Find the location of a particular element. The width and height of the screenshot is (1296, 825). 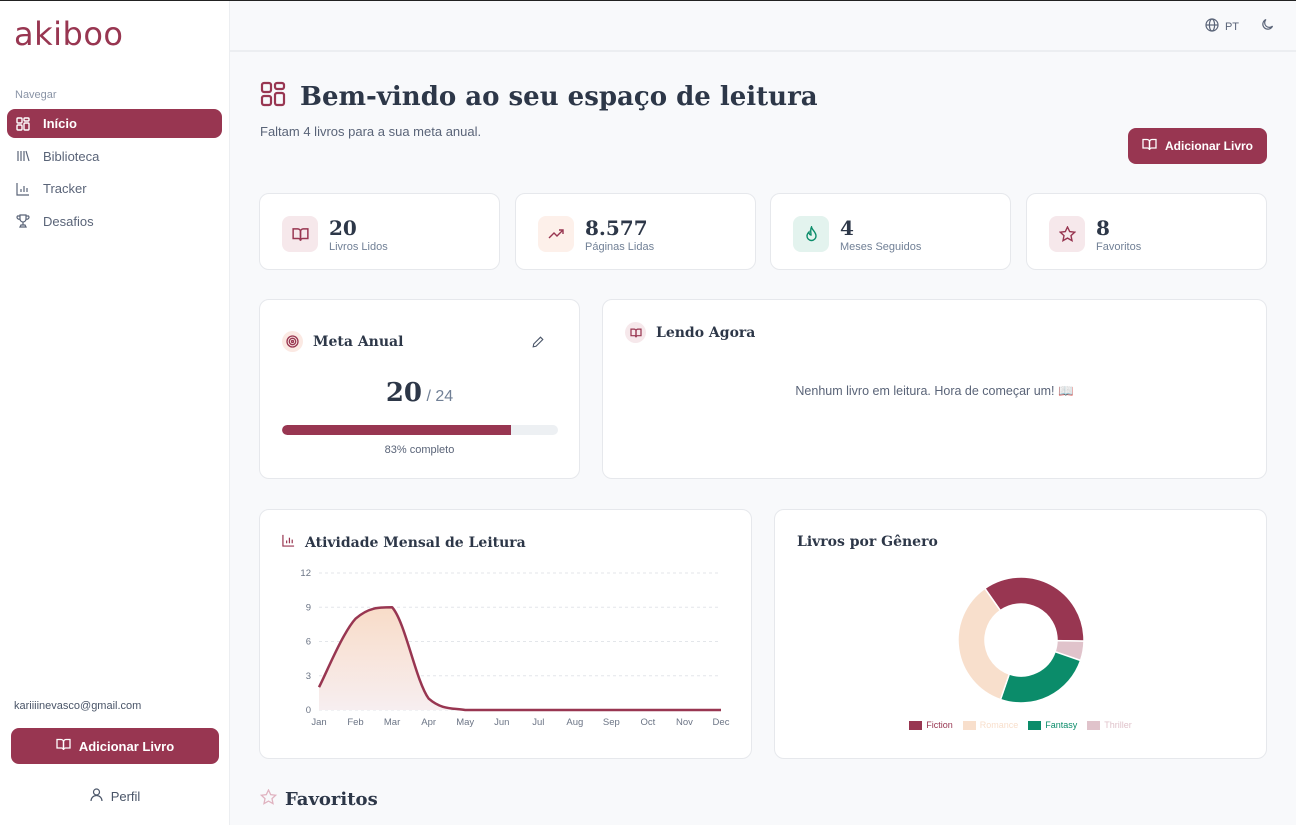

donut-slice-romance is located at coordinates (984, 644).